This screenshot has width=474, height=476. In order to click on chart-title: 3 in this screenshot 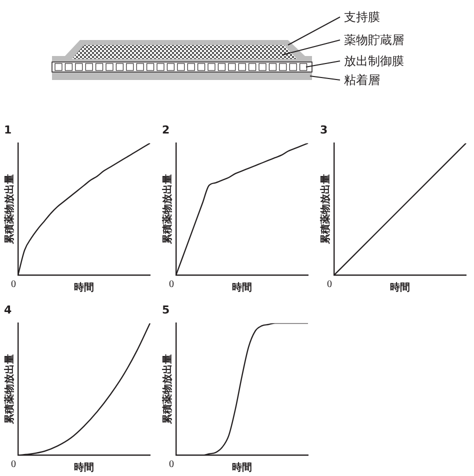, I will do `click(324, 129)`.